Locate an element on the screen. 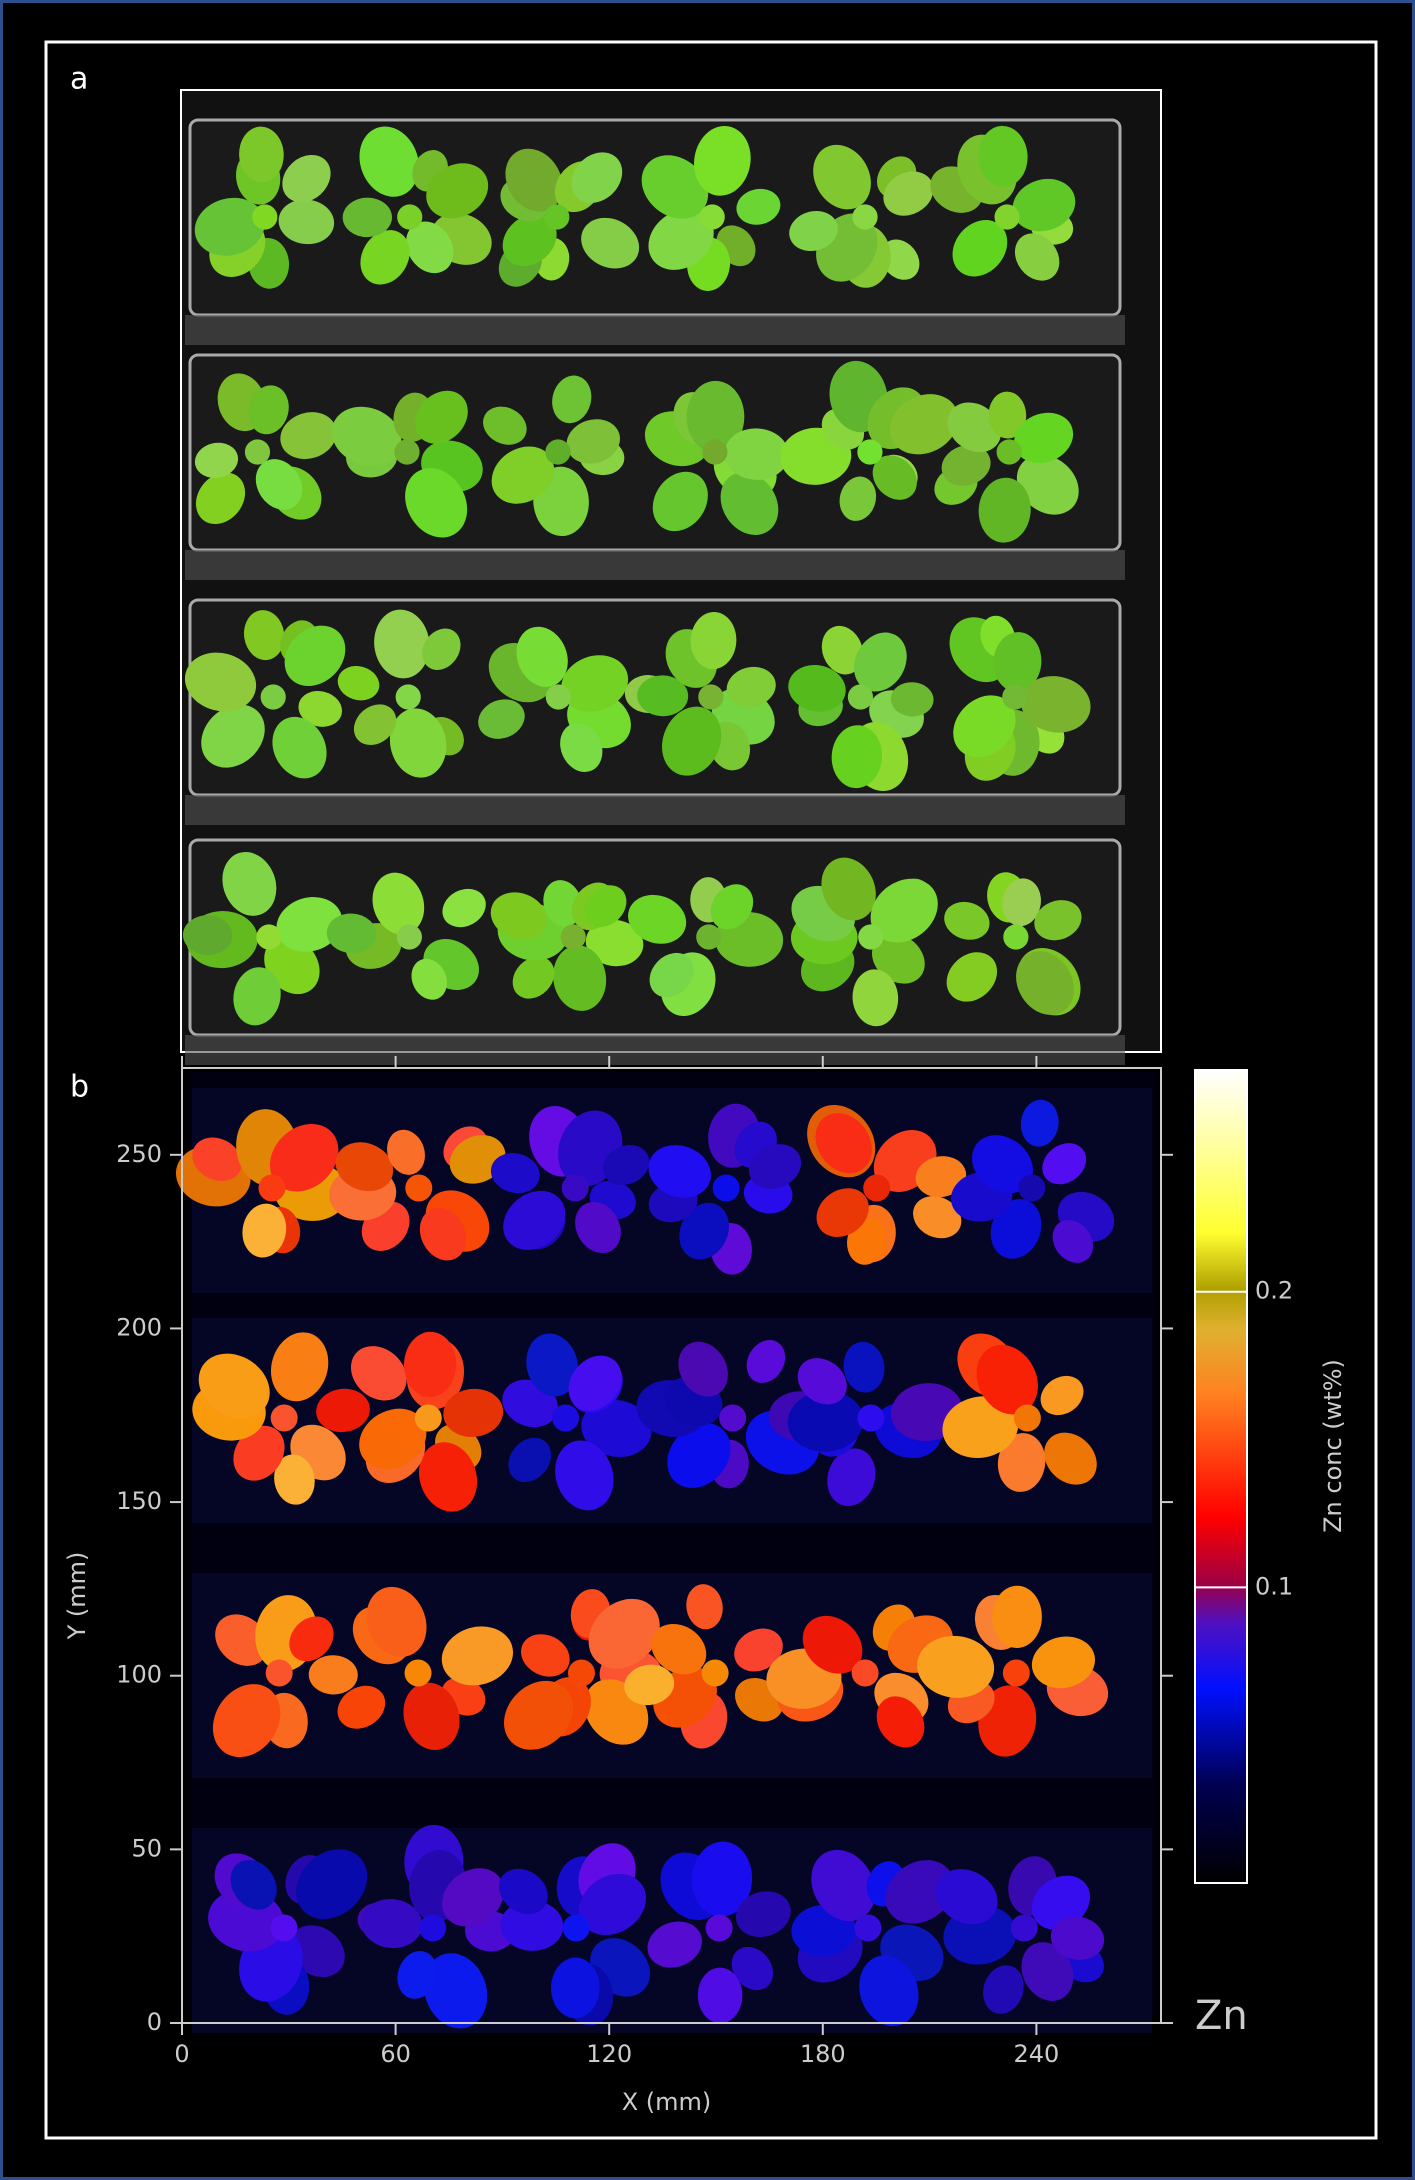 The height and width of the screenshot is (2180, 1415). colorbar is located at coordinates (1221, 1476).